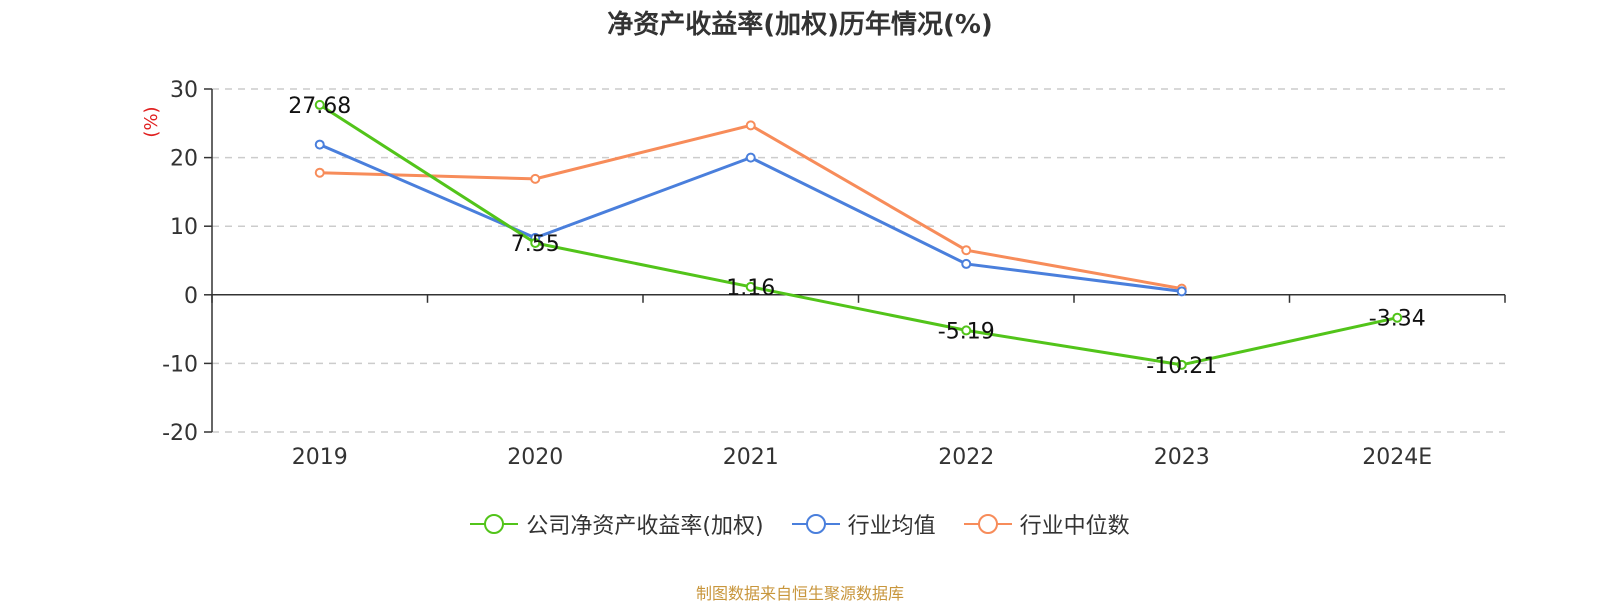  Describe the element at coordinates (750, 218) in the screenshot. I see `series-line` at that location.